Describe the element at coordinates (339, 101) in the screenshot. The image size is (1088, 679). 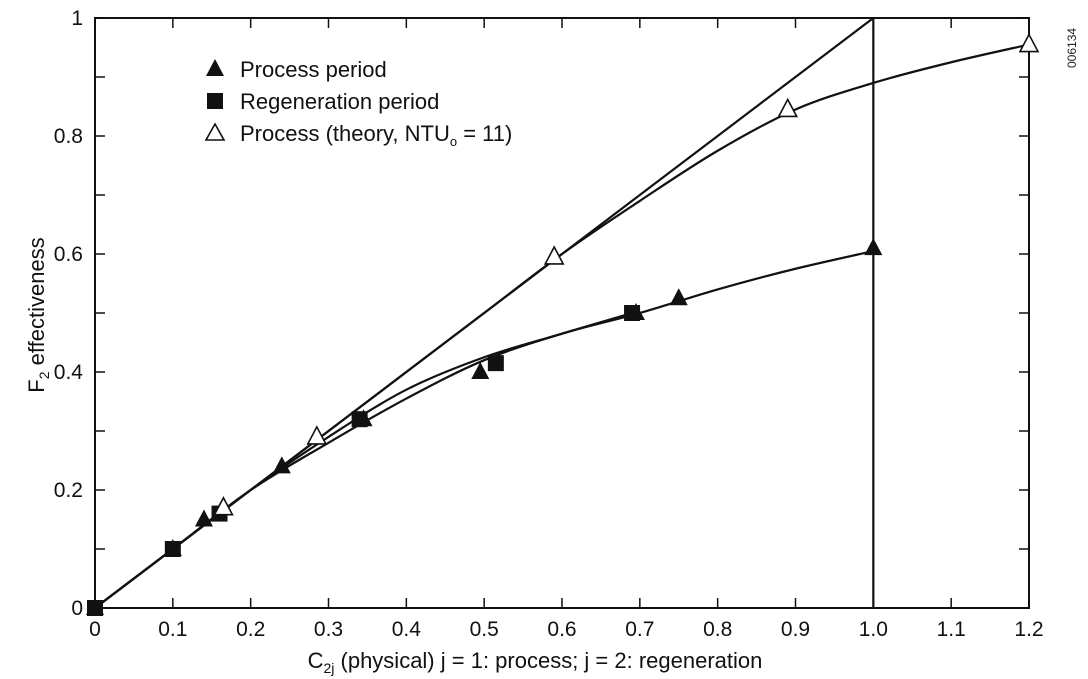
I see `legend-label-regeneration-period: Regeneration period` at that location.